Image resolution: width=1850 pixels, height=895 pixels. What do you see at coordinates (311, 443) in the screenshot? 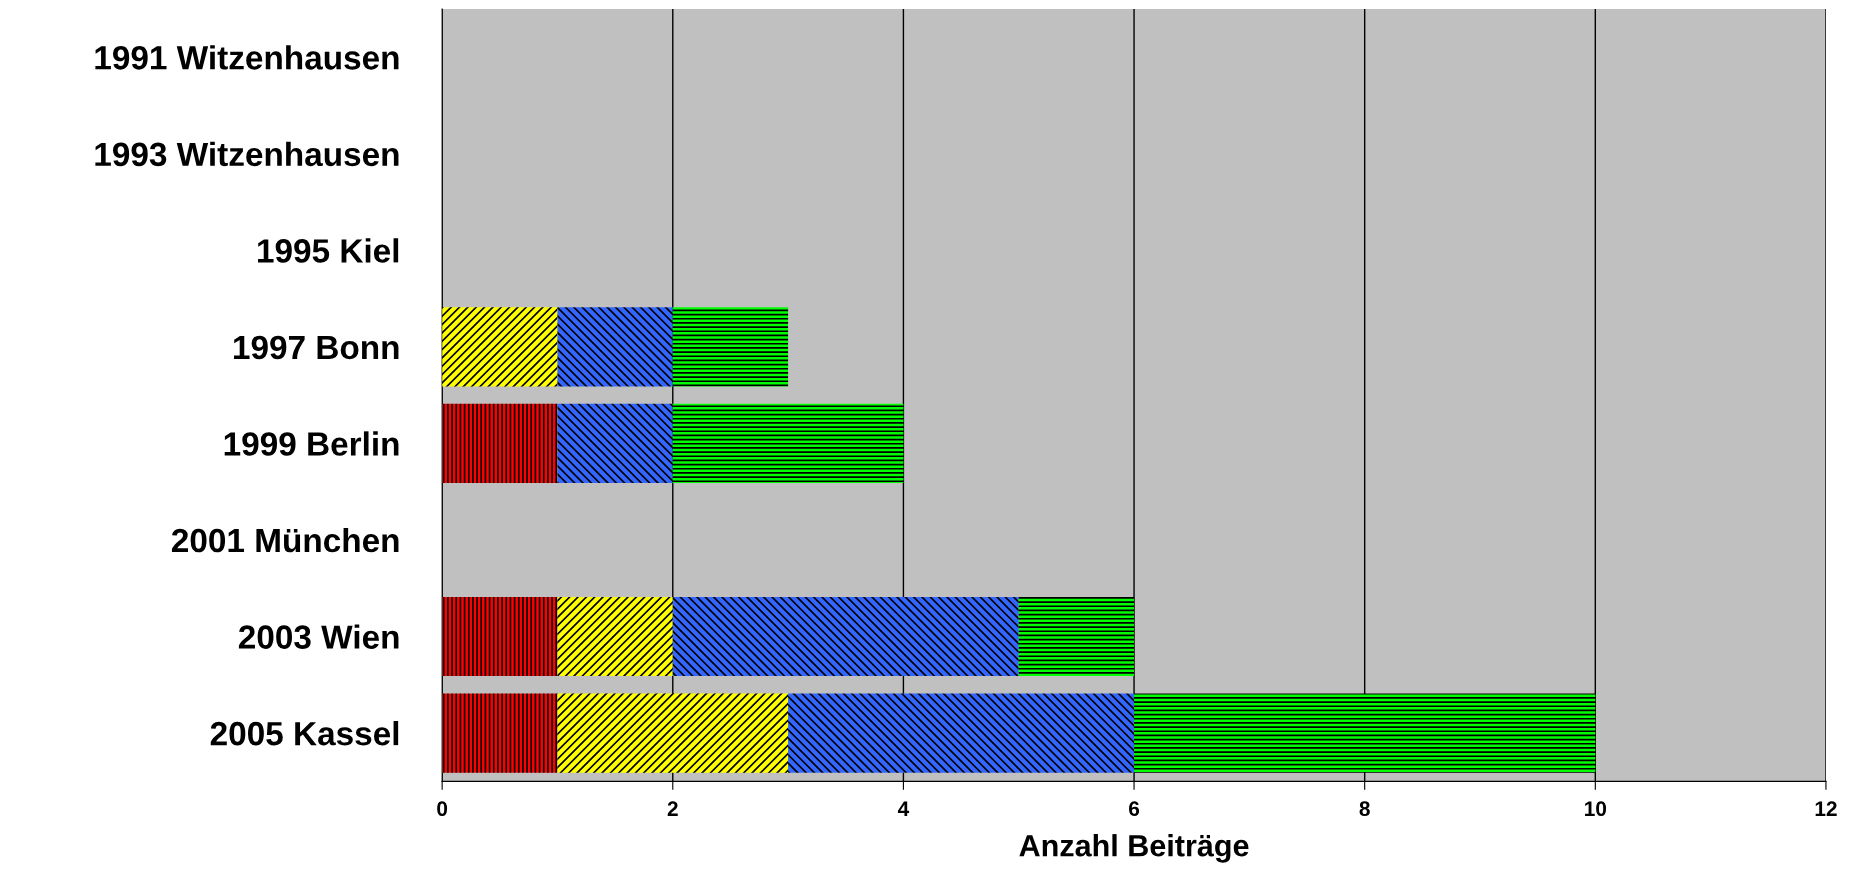
I see `y-tick-label: 1999 Berlin` at bounding box center [311, 443].